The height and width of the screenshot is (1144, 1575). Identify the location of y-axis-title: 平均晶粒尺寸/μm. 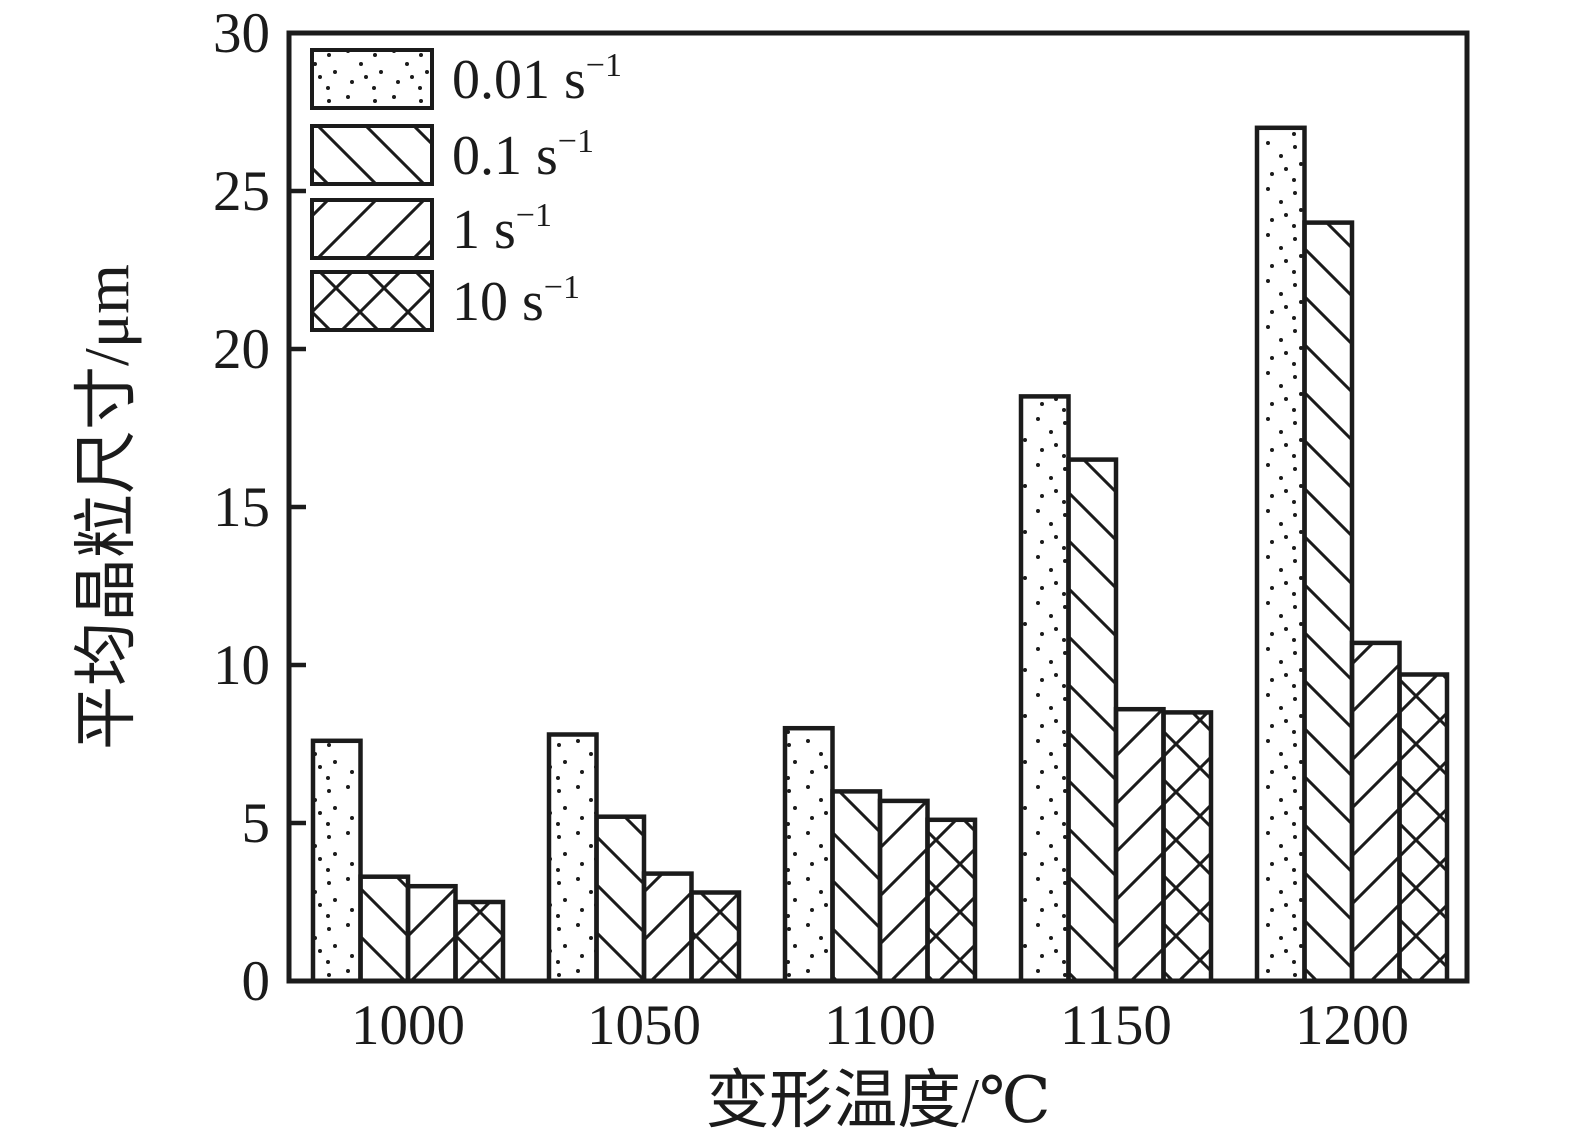
(106, 507).